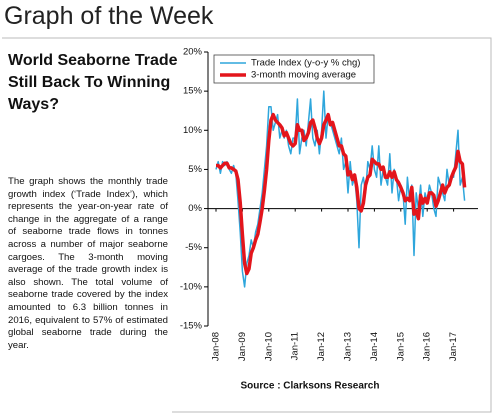  I want to click on y-tick-label: -5%, so click(193, 247).